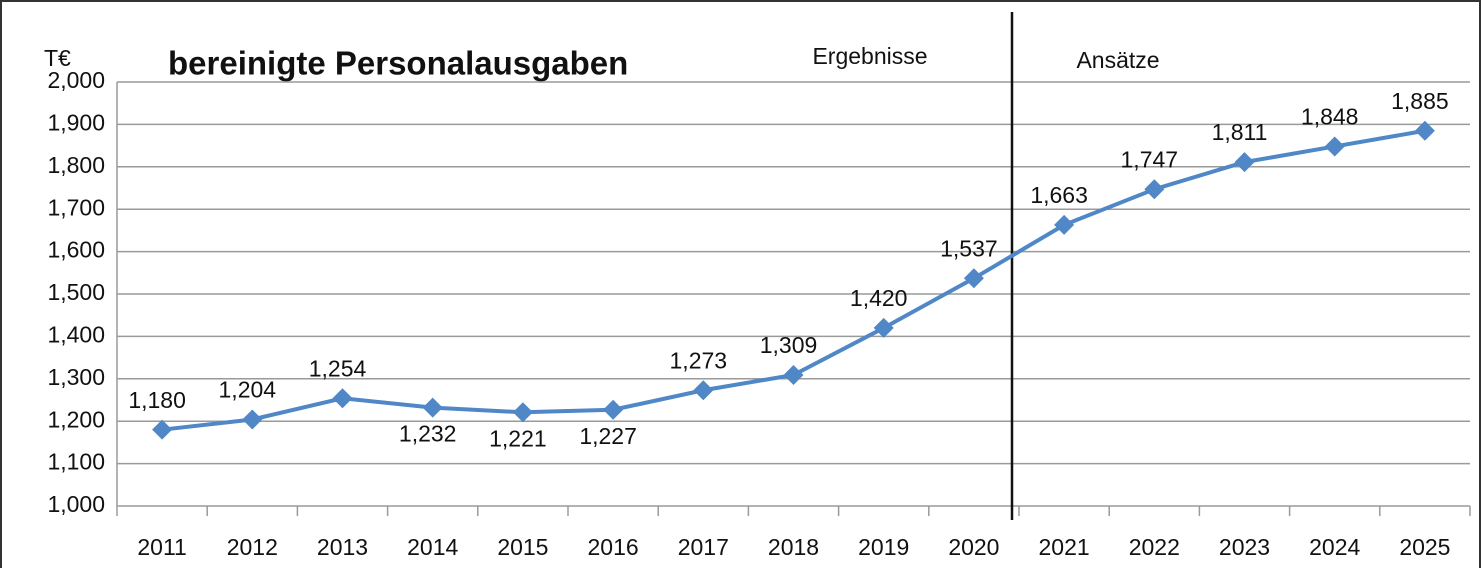  I want to click on chart-title: bereinigte Personalausgaben, so click(398, 63).